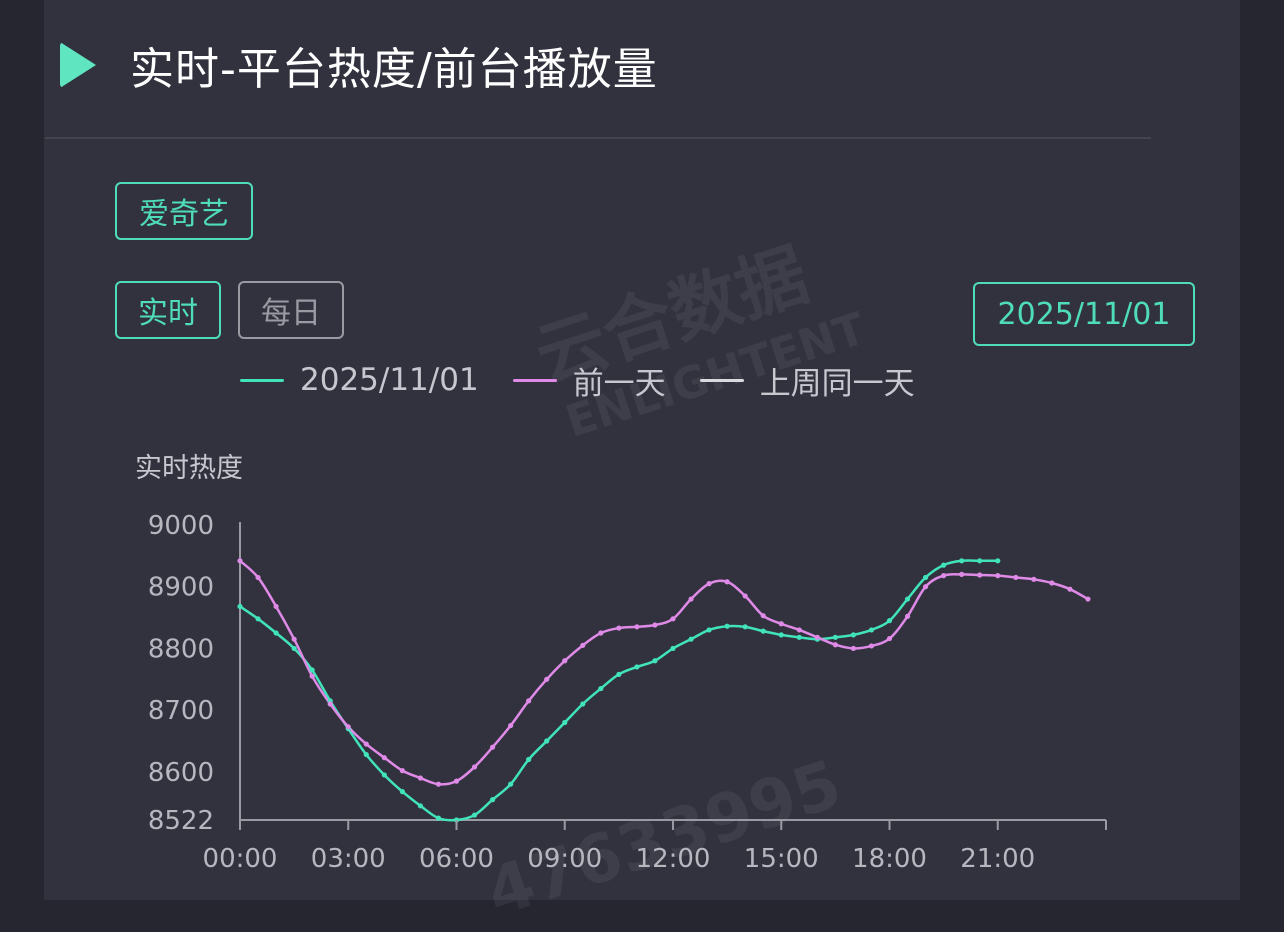  What do you see at coordinates (189, 468) in the screenshot?
I see `y-axis-title: 实时热度` at bounding box center [189, 468].